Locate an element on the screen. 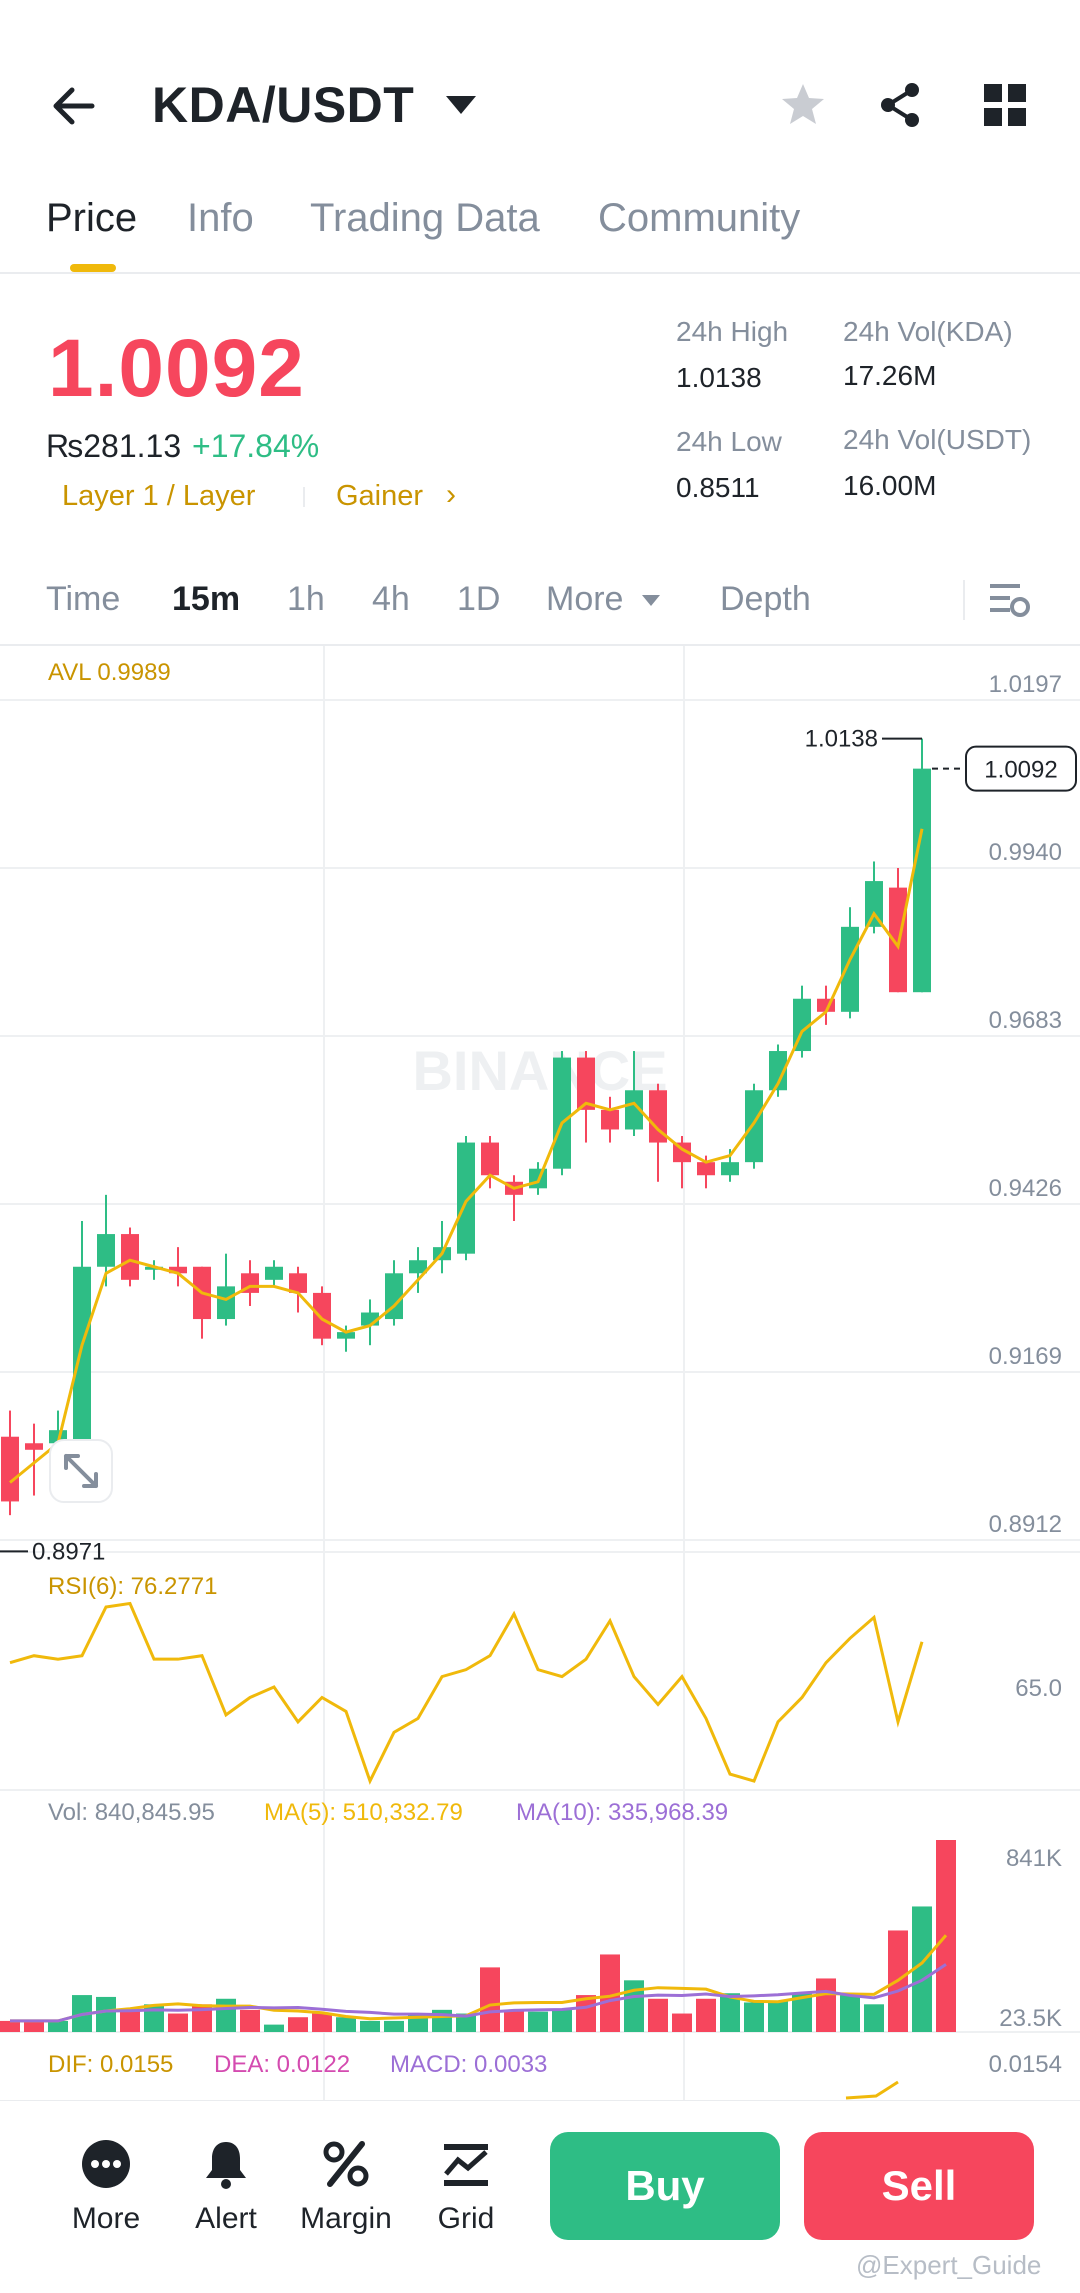 This screenshot has height=2293, width=1080. timeframe-1h: 1h is located at coordinates (306, 599).